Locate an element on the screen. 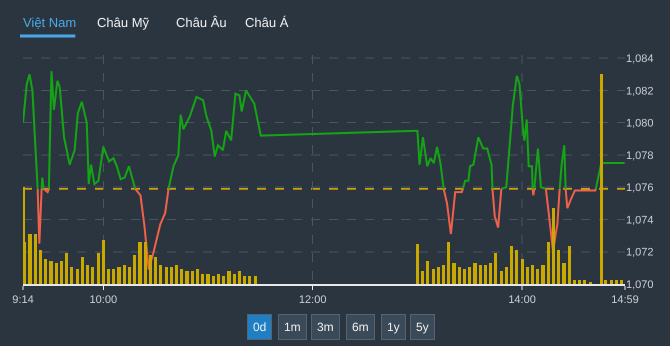 This screenshot has width=670, height=346. text: Châu Âu is located at coordinates (201, 22).